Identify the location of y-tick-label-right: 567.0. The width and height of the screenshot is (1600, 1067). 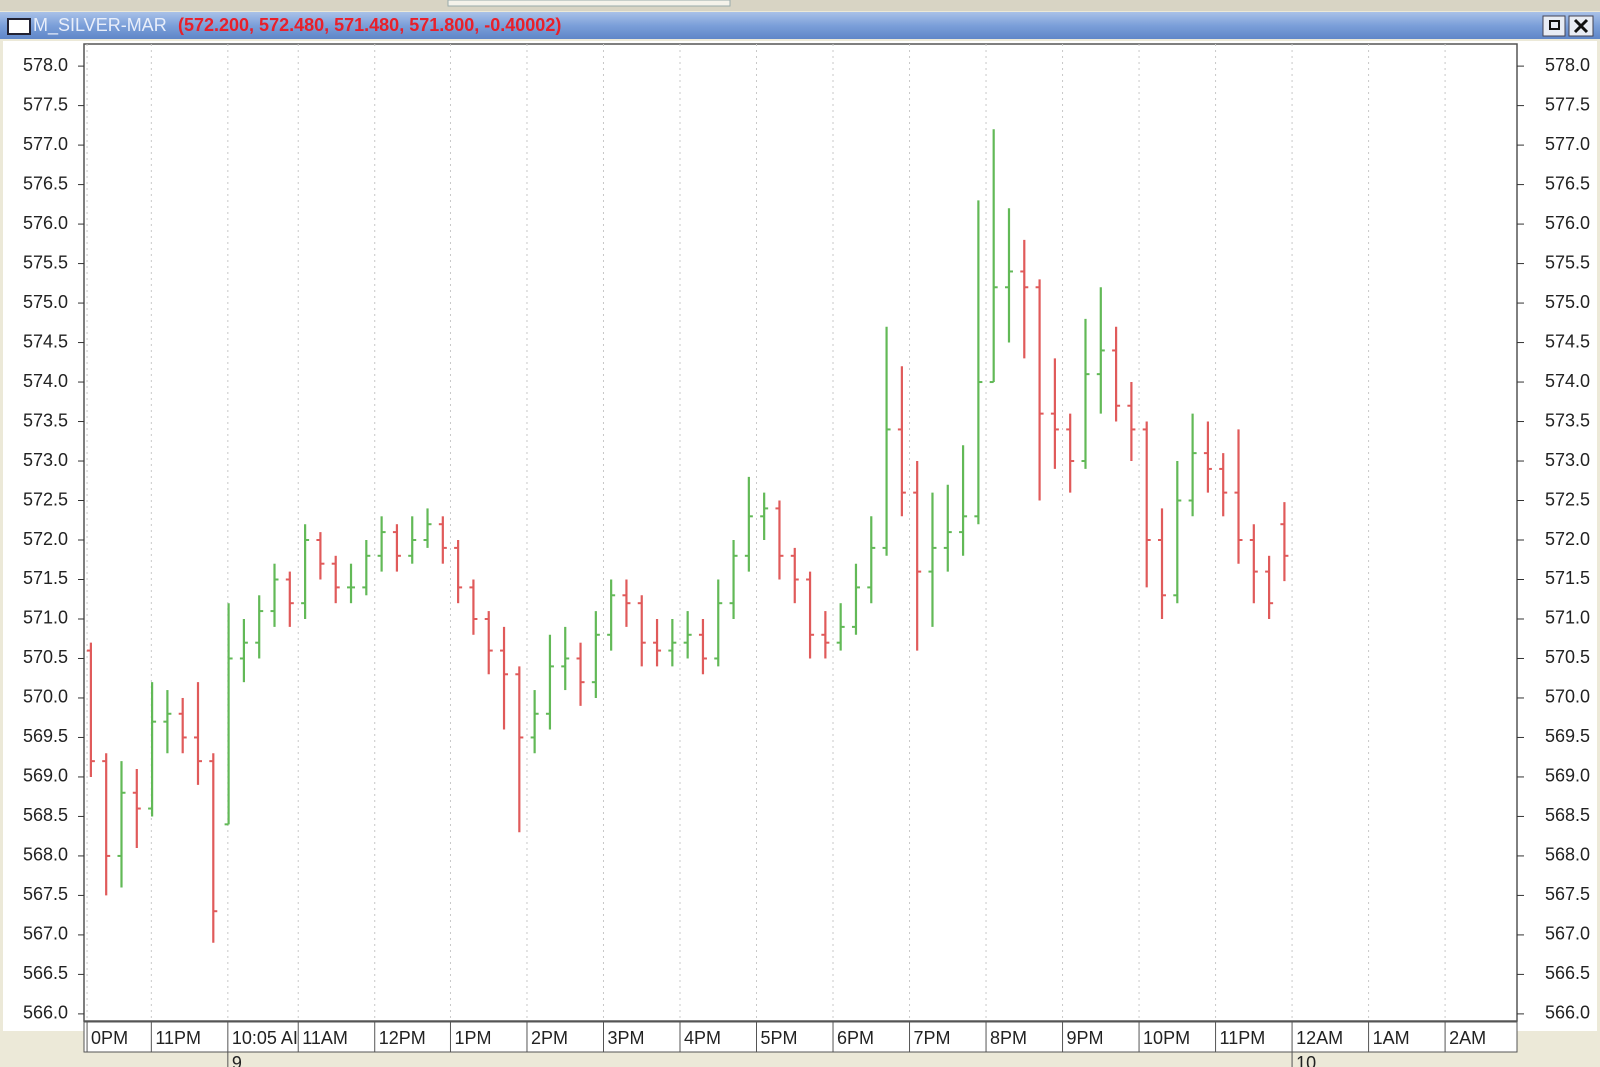
(1567, 934).